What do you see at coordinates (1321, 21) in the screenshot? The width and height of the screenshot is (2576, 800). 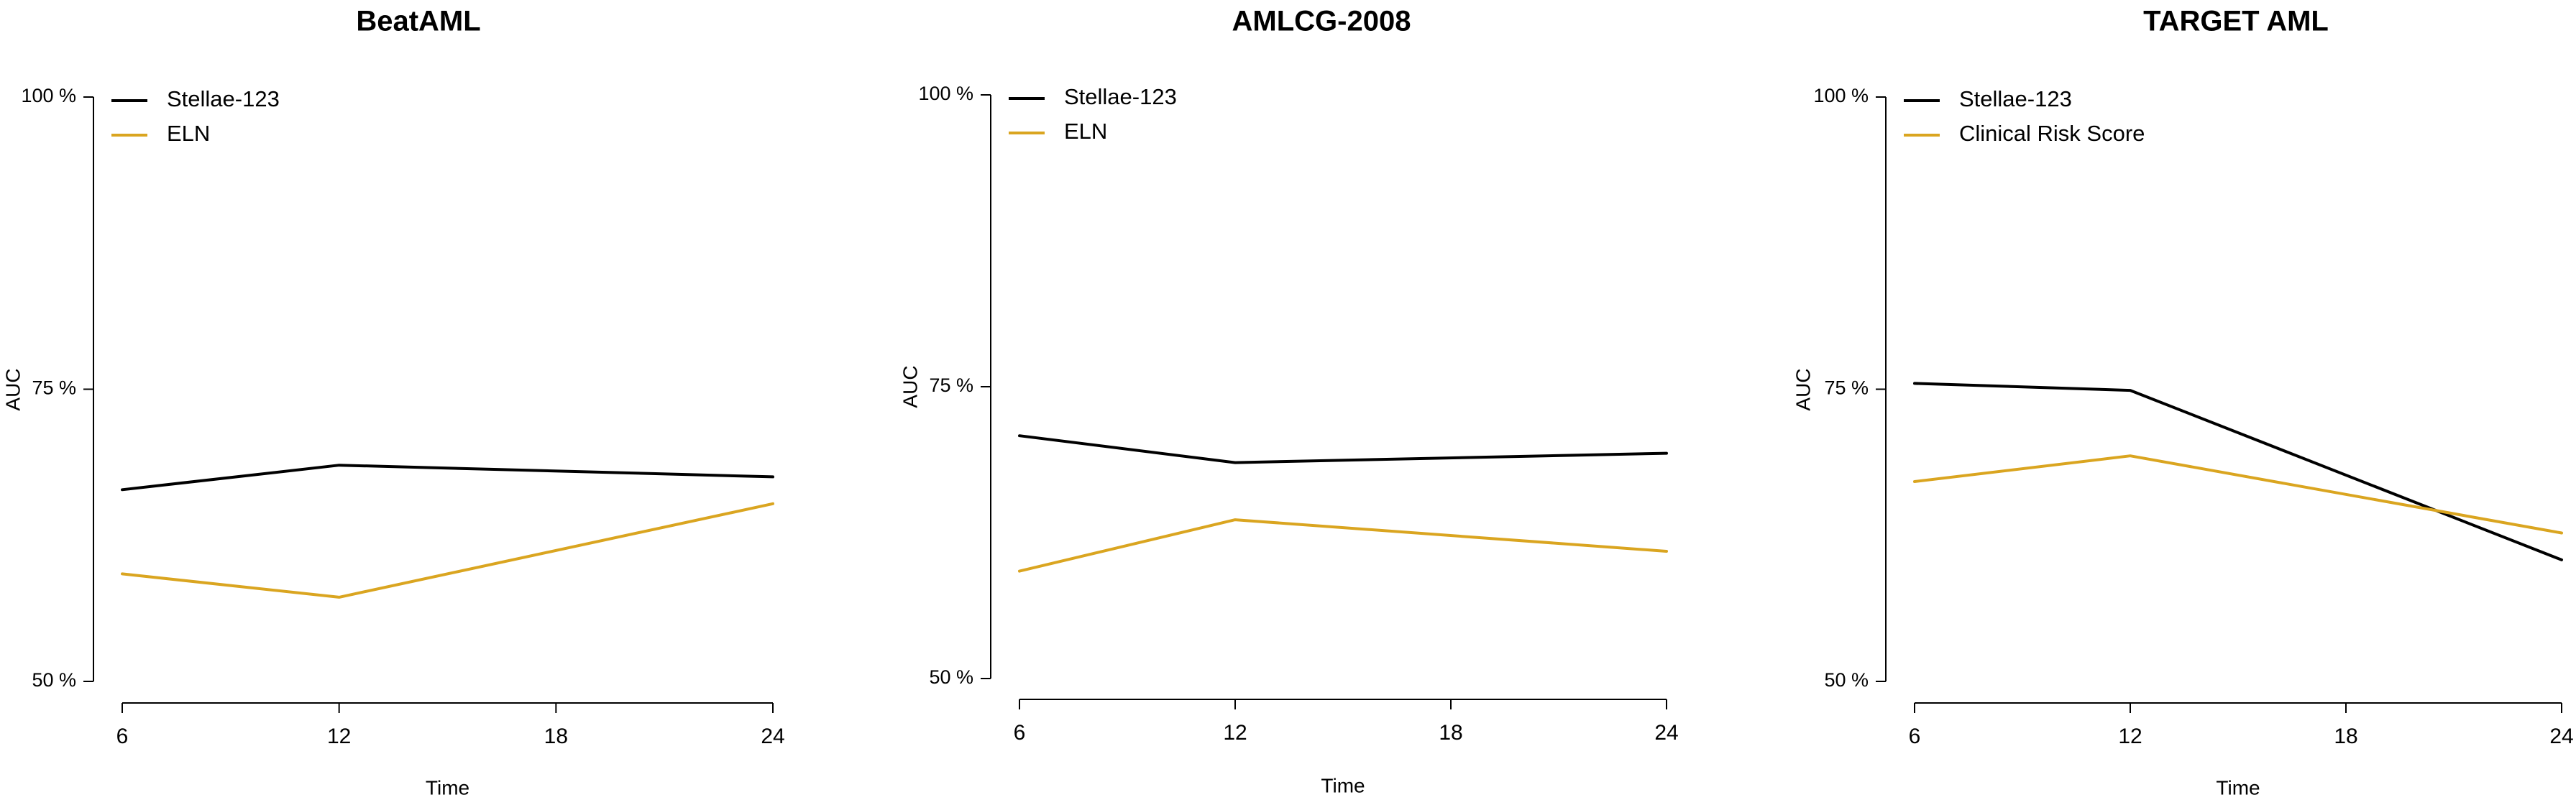 I see `chart-title: AMLCG-2008` at bounding box center [1321, 21].